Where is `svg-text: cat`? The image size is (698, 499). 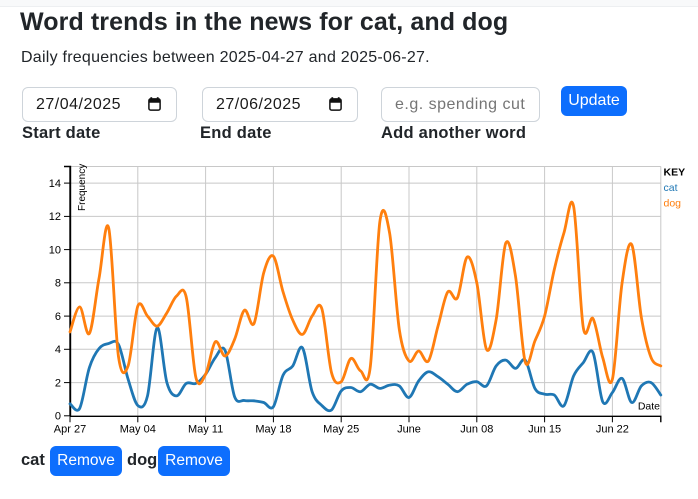 svg-text: cat is located at coordinates (671, 188).